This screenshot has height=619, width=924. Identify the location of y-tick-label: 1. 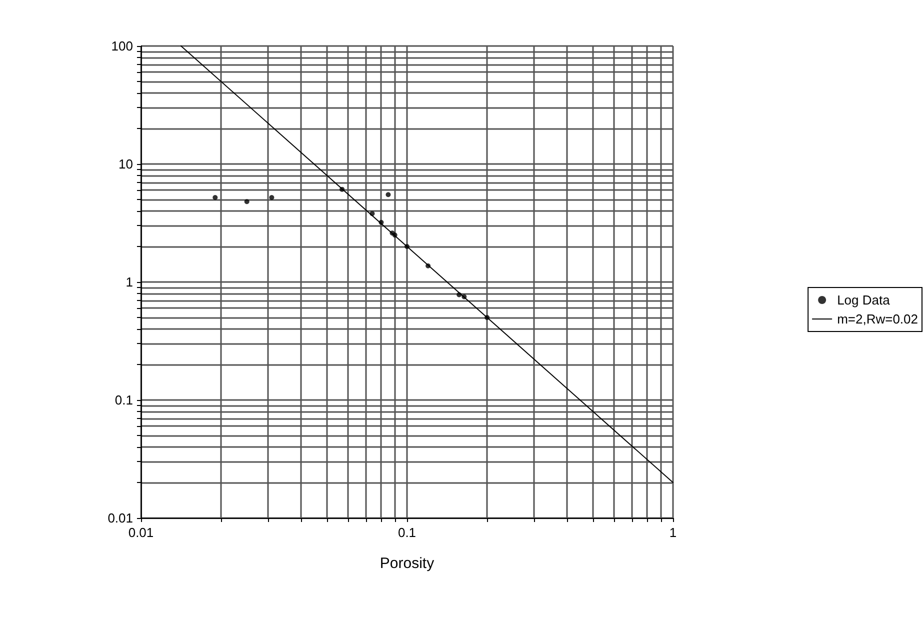
(129, 282).